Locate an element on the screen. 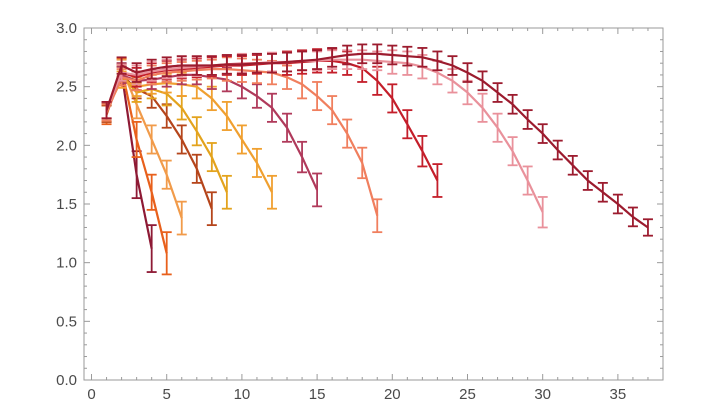 The width and height of the screenshot is (713, 416). y-tick-label: 1.5 is located at coordinates (66, 204).